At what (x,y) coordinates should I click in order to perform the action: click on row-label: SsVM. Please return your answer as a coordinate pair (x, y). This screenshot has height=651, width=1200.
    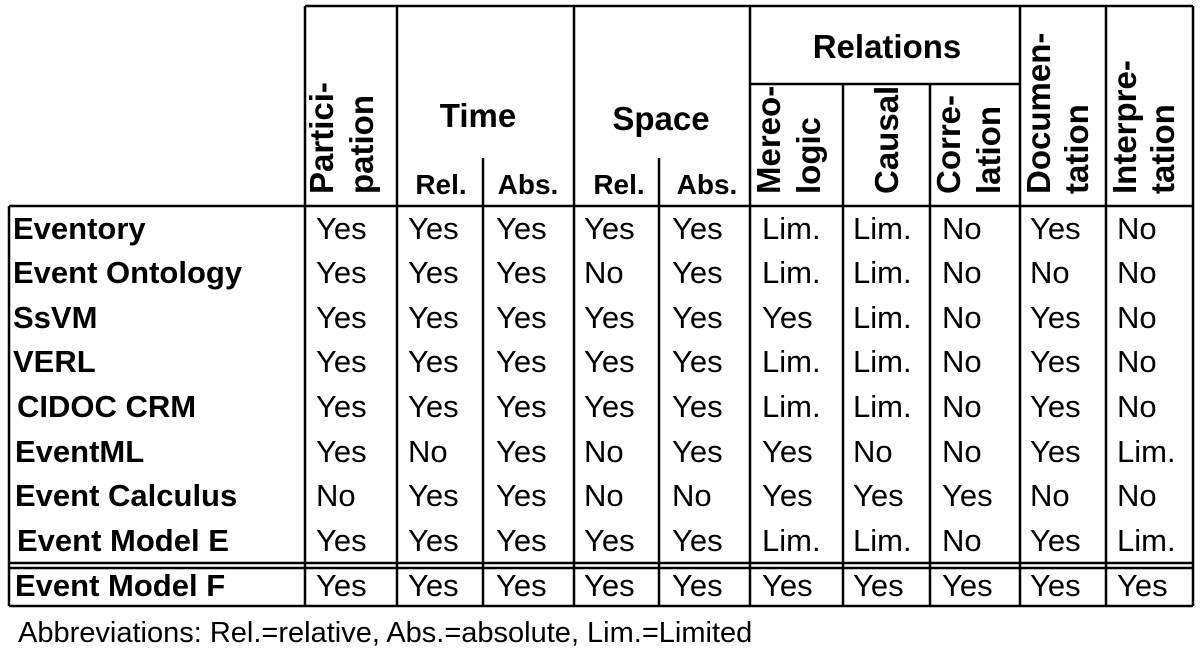
    Looking at the image, I should click on (55, 317).